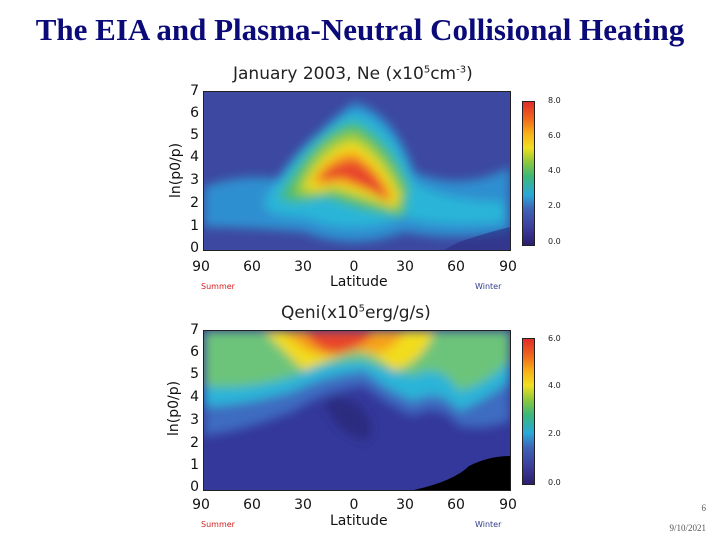  What do you see at coordinates (554, 338) in the screenshot?
I see `qeni-cbar-tick: 6.0` at bounding box center [554, 338].